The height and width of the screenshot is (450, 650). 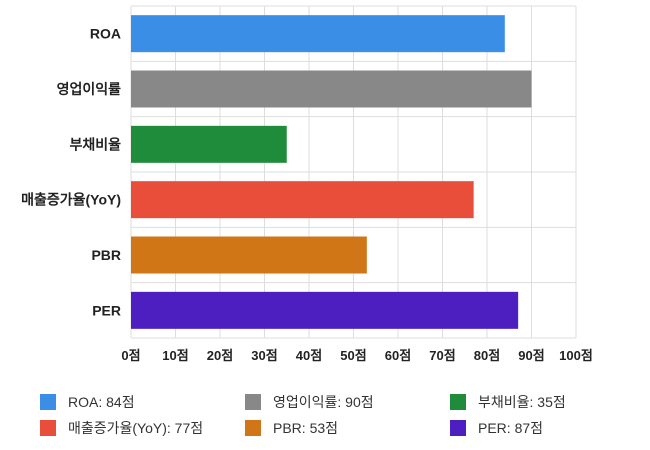 What do you see at coordinates (89, 89) in the screenshot?
I see `category-label-operating-margin: 영업이익률` at bounding box center [89, 89].